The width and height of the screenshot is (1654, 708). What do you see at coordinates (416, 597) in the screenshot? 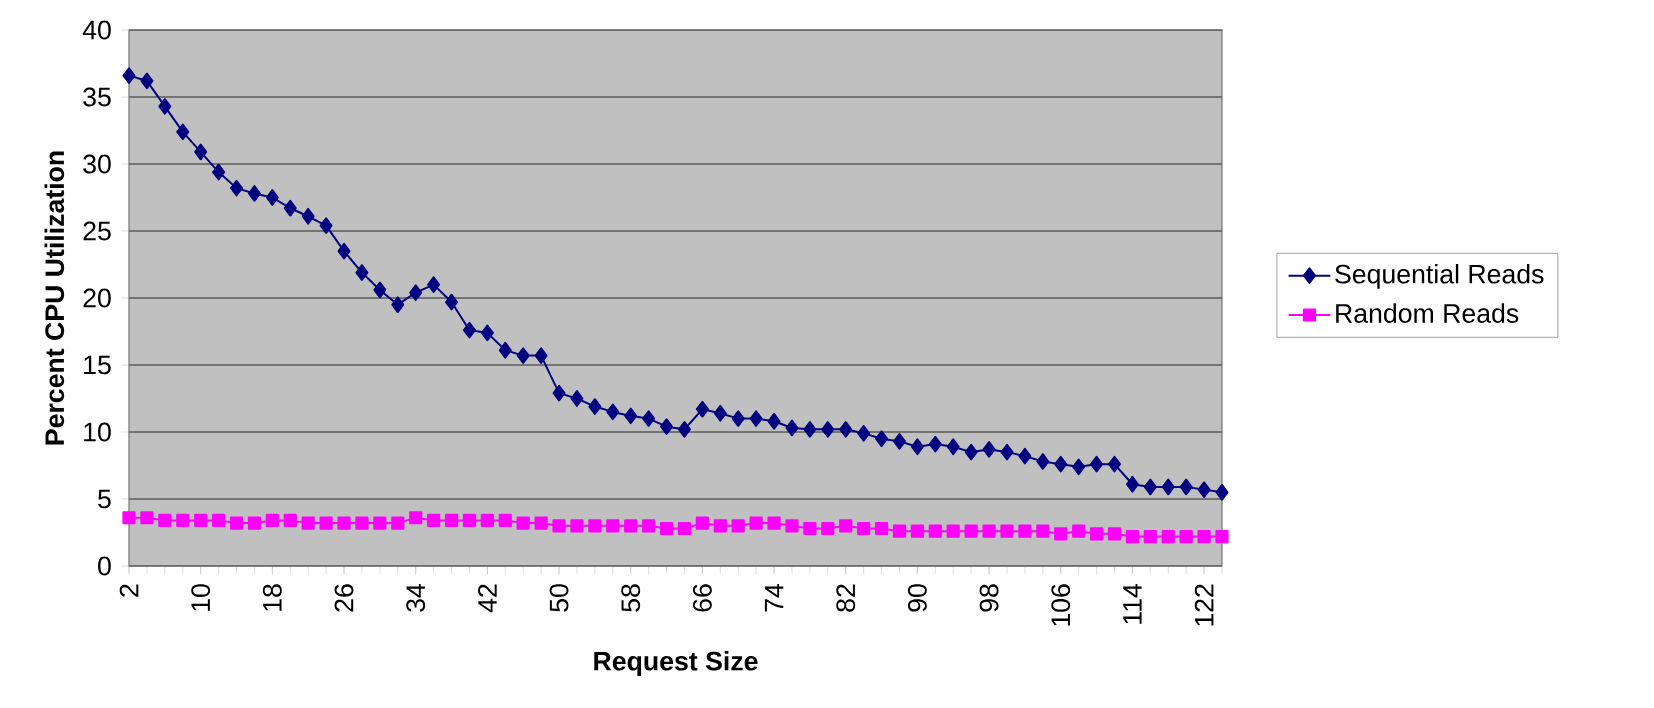
I see `x-tick-label: 34` at bounding box center [416, 597].